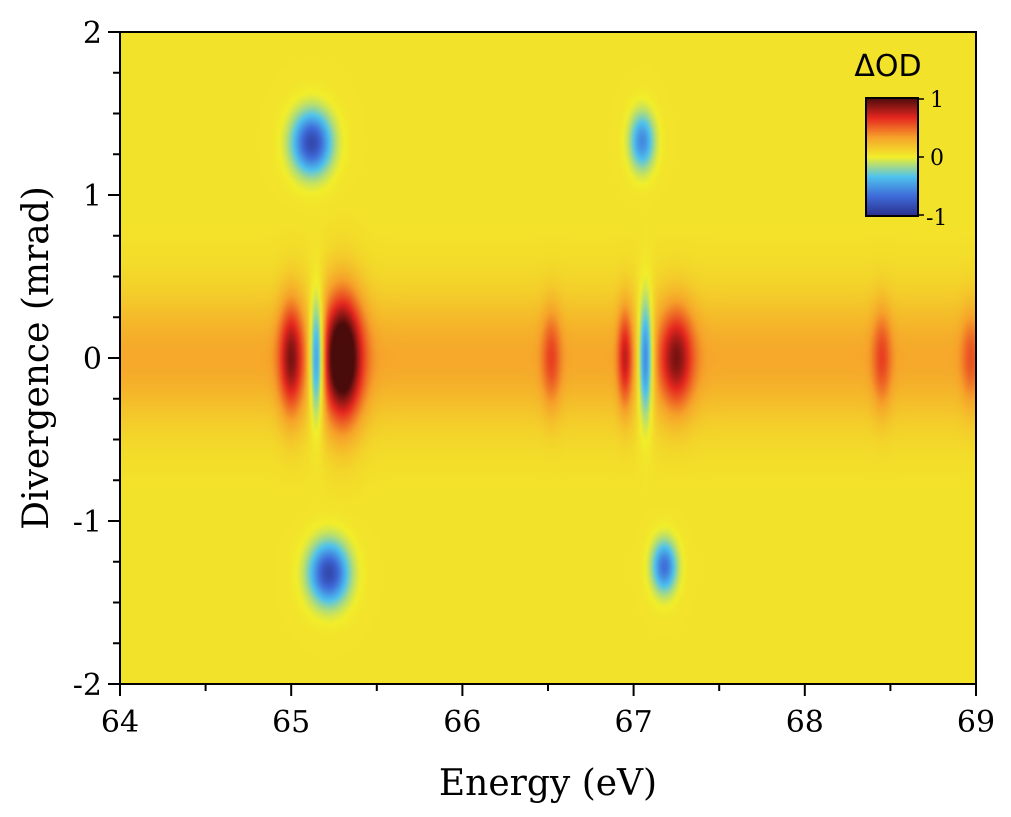 The image size is (1011, 817). I want to click on colorbar-gradient, so click(892, 157).